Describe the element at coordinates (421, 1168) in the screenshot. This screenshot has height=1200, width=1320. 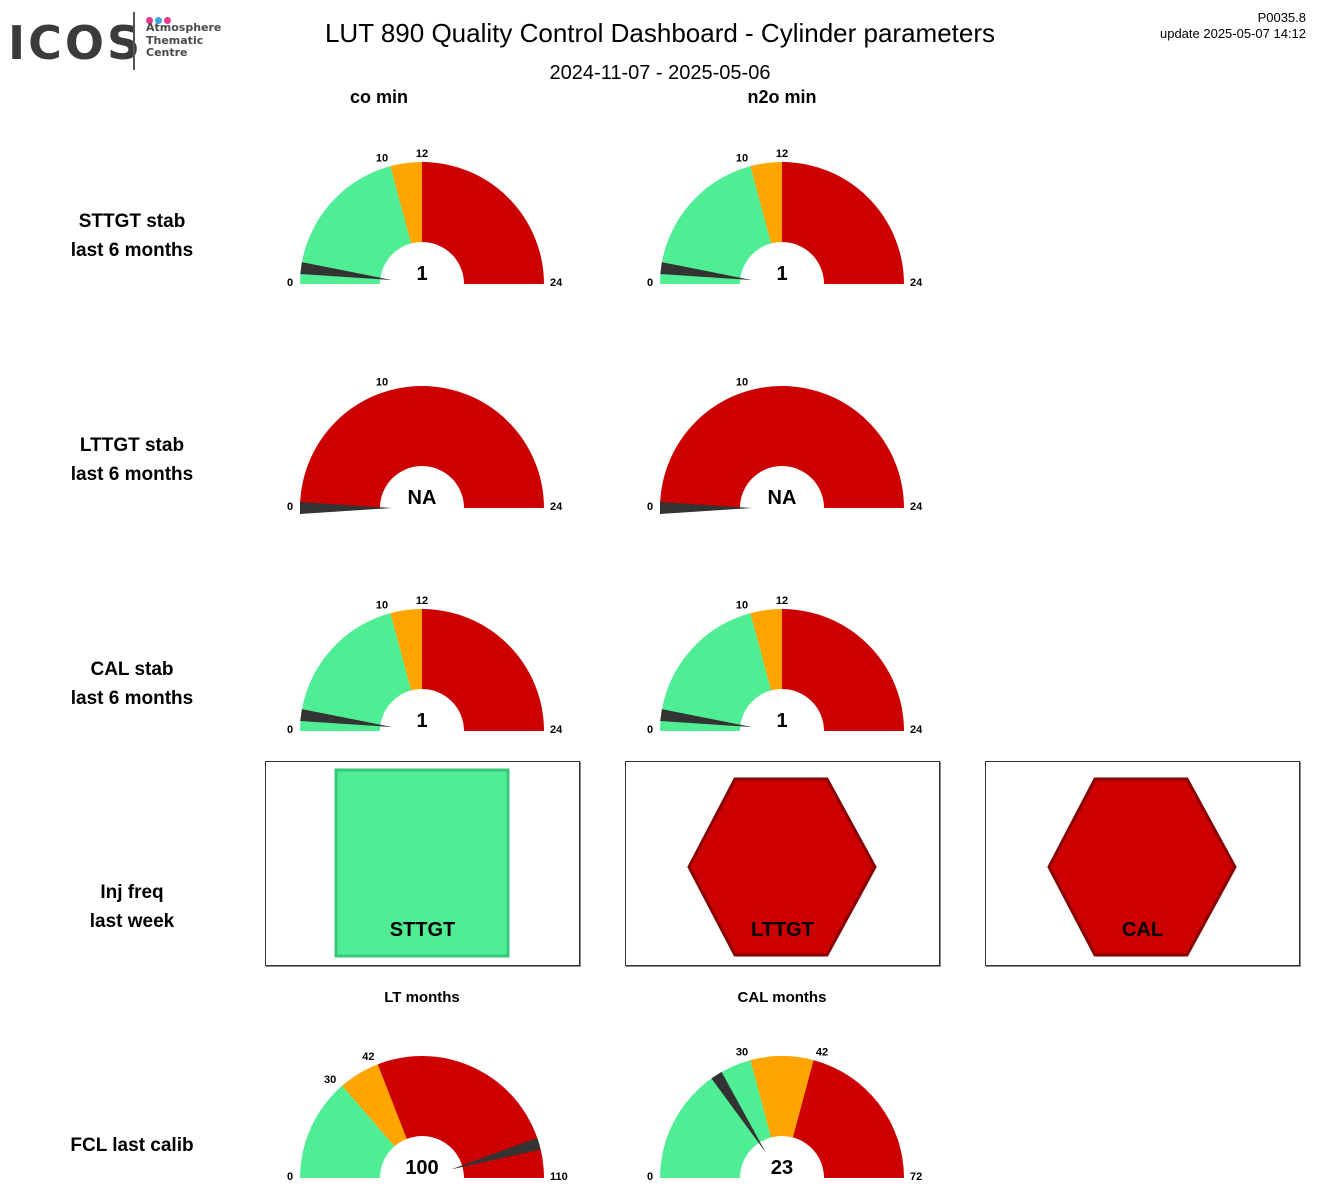
I see `gauge-value-label: 100` at that location.